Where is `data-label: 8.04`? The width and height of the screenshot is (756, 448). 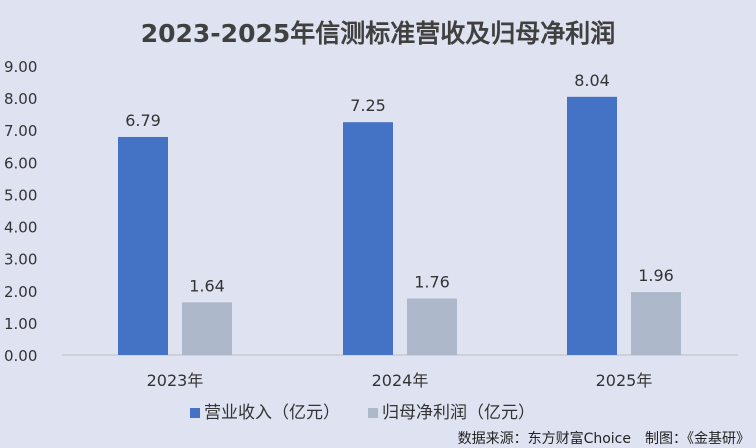 data-label: 8.04 is located at coordinates (592, 80).